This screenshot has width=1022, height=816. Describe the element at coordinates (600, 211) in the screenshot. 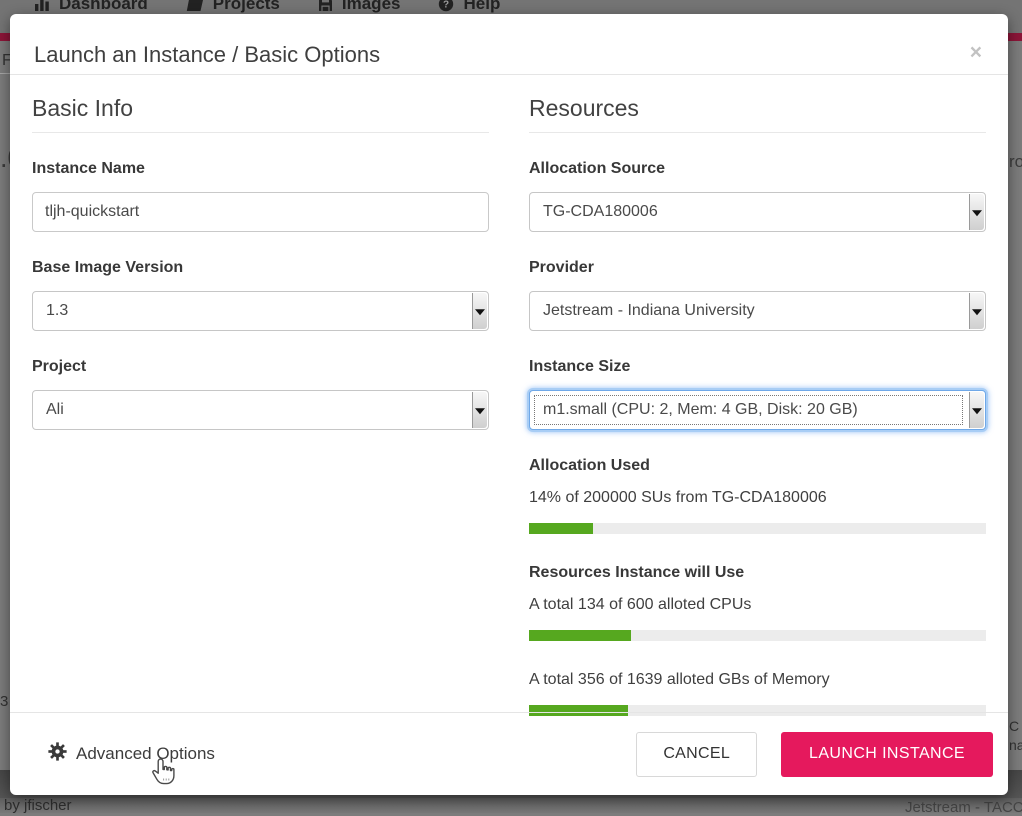

I see `select-value: TG-CDA180006` at that location.